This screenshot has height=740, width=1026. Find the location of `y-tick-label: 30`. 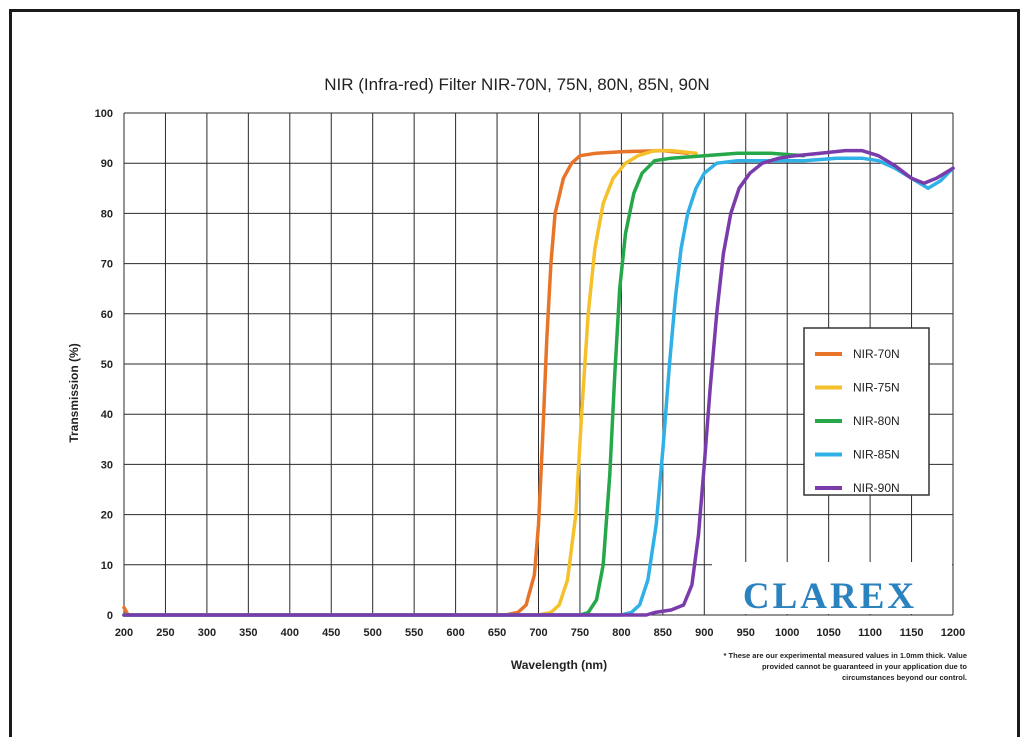

y-tick-label: 30 is located at coordinates (107, 465).